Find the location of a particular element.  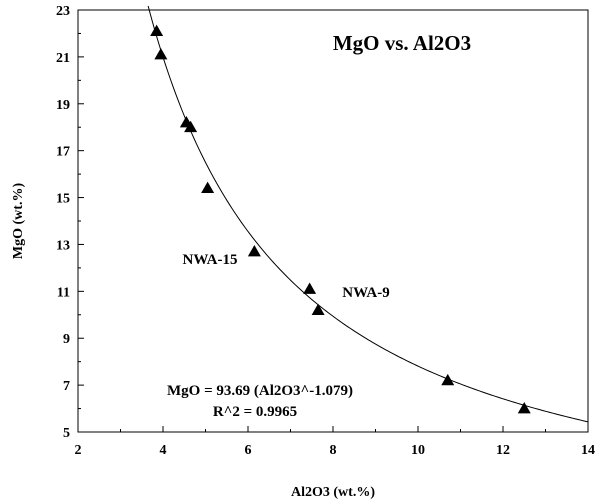

y-tick-label: 9 is located at coordinates (66, 339).